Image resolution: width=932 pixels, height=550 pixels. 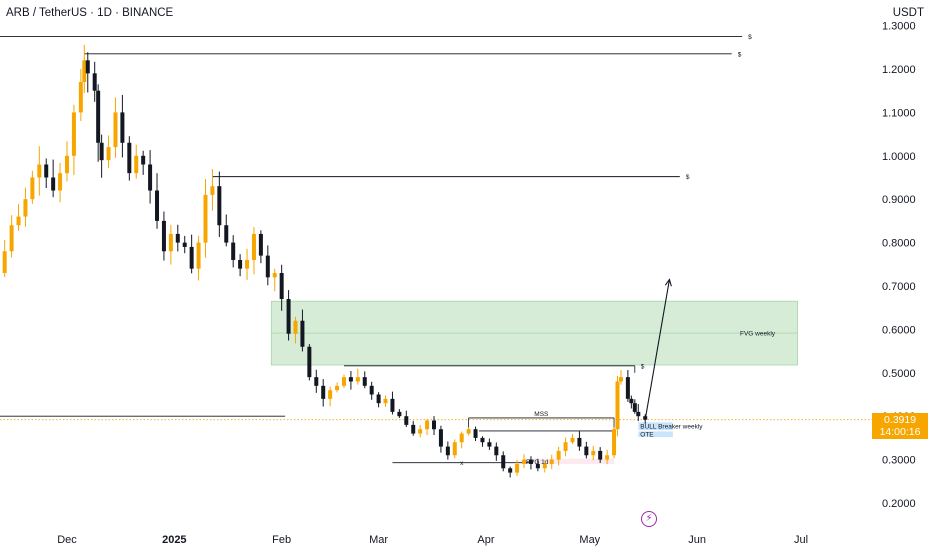 What do you see at coordinates (697, 540) in the screenshot?
I see `x-tick-label: Jun` at bounding box center [697, 540].